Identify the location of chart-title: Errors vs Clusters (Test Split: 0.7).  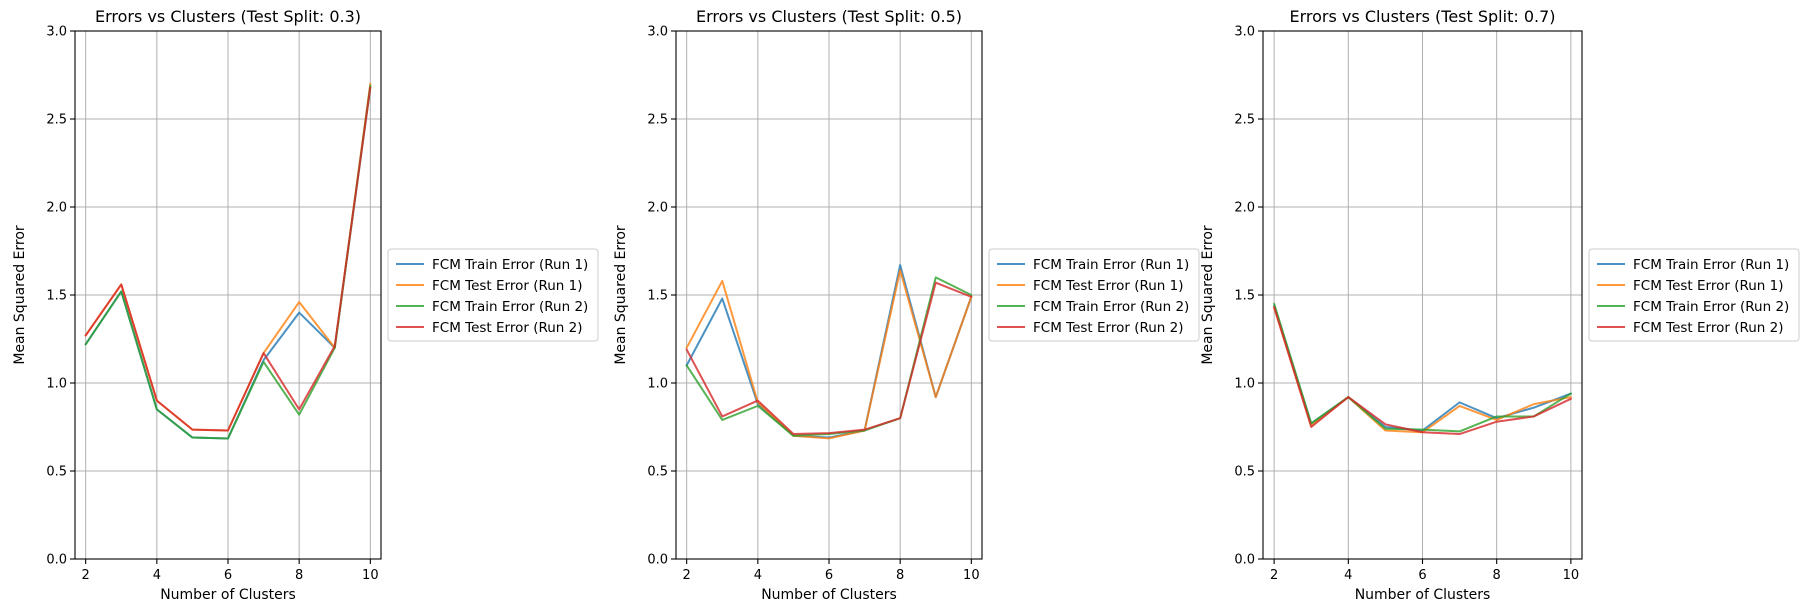
(1423, 16).